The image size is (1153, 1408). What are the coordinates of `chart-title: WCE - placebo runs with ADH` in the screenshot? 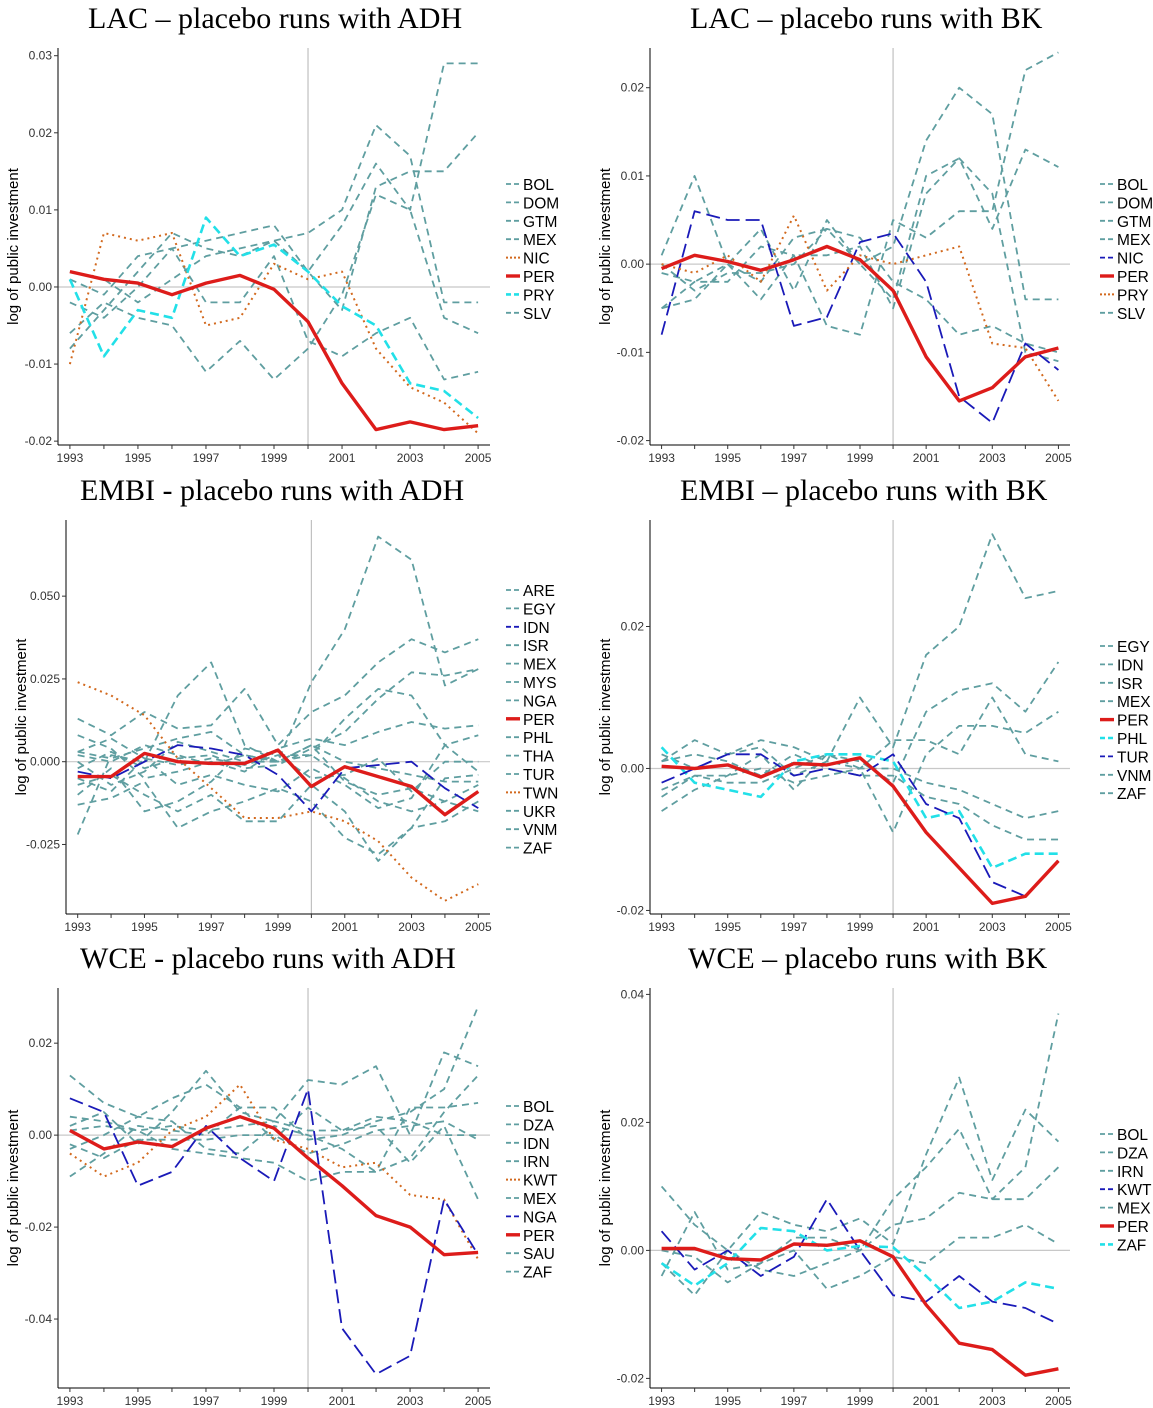 It's located at (268, 958).